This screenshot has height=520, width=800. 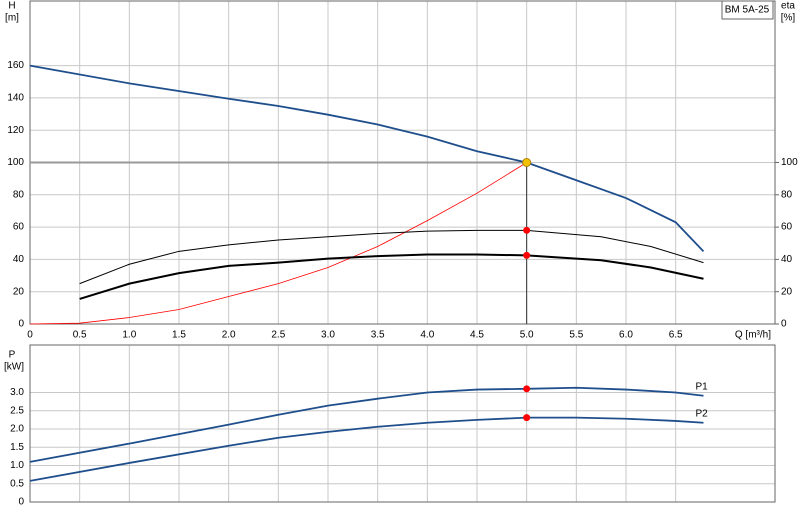 What do you see at coordinates (229, 335) in the screenshot?
I see `x-tick-label: 2.0` at bounding box center [229, 335].